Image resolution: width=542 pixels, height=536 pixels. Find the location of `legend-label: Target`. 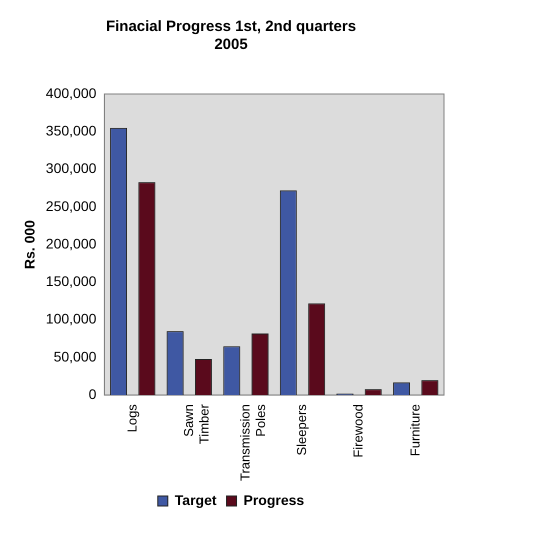

legend-label: Target is located at coordinates (195, 500).